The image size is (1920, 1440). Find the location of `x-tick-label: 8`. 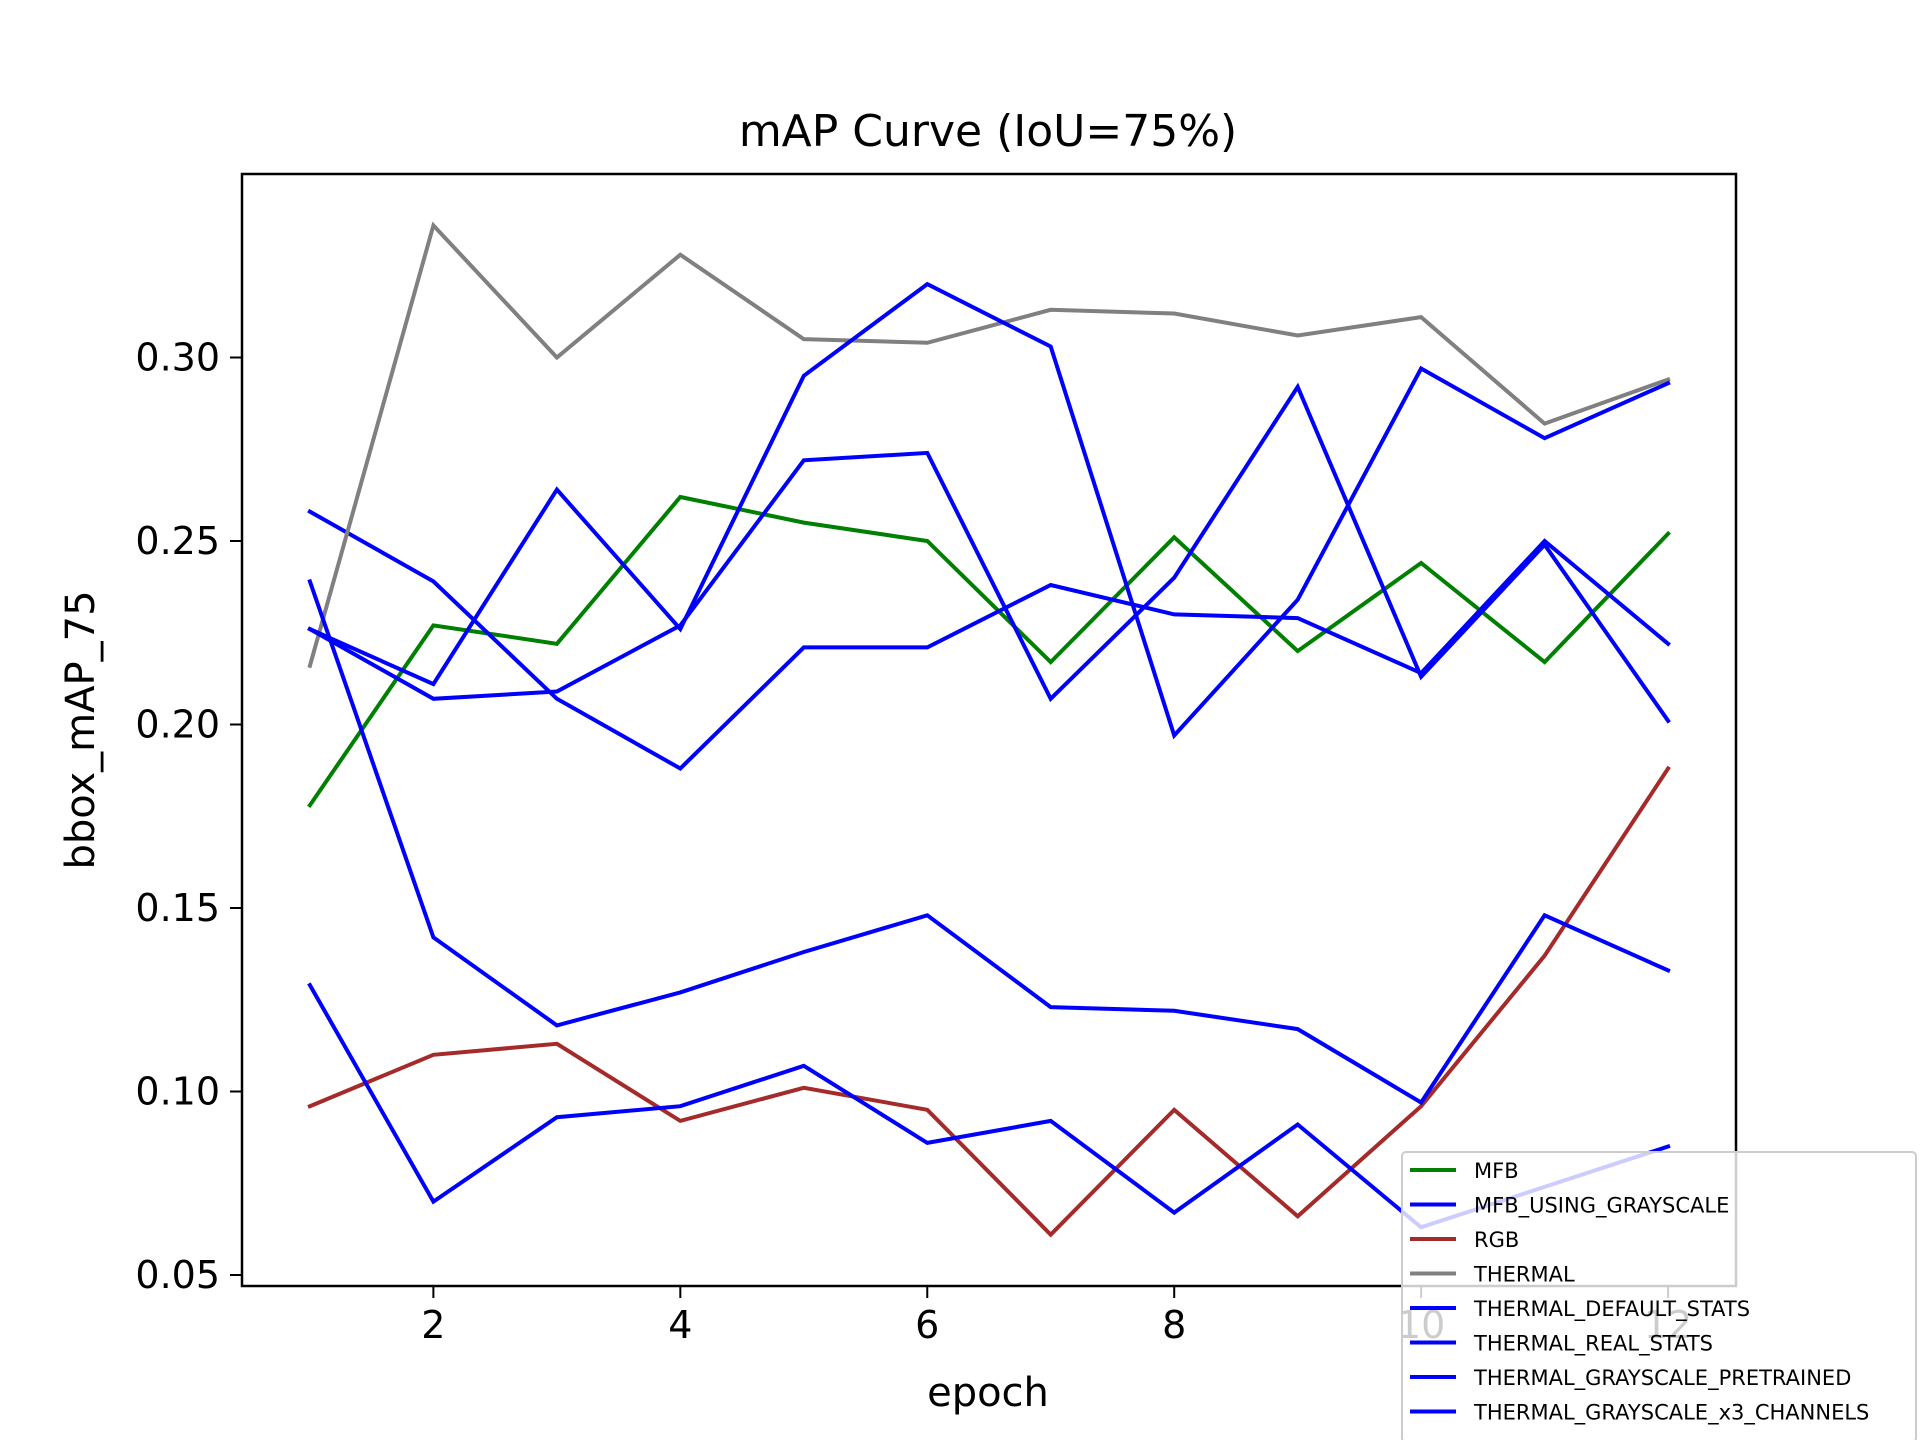

x-tick-label: 8 is located at coordinates (1174, 1325).